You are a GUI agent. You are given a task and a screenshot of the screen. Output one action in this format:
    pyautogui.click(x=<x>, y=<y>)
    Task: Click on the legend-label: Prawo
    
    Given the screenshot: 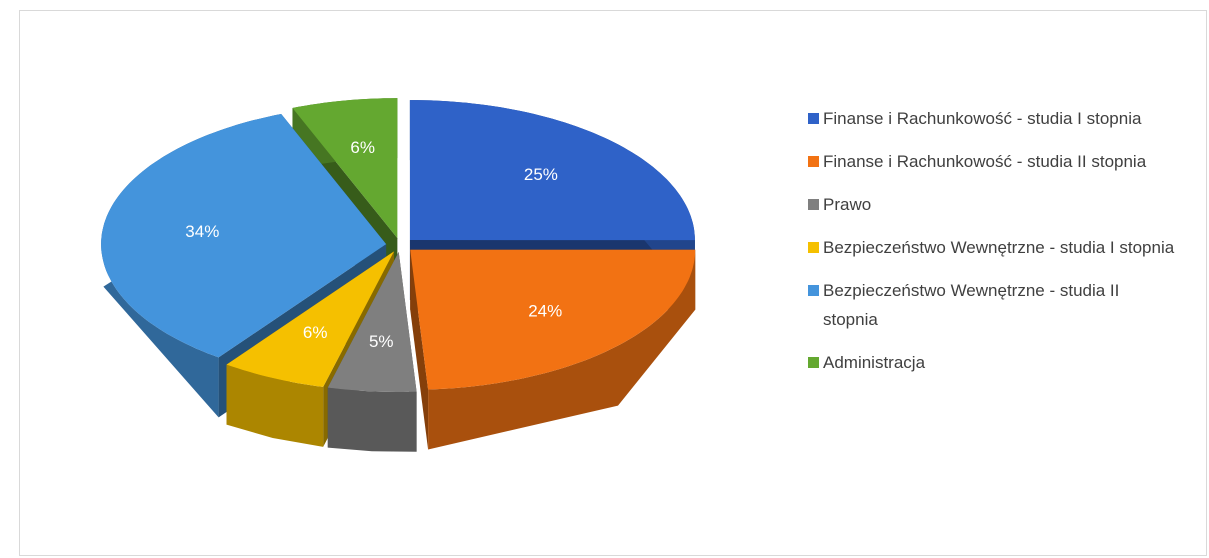 What is the action you would take?
    pyautogui.click(x=847, y=204)
    